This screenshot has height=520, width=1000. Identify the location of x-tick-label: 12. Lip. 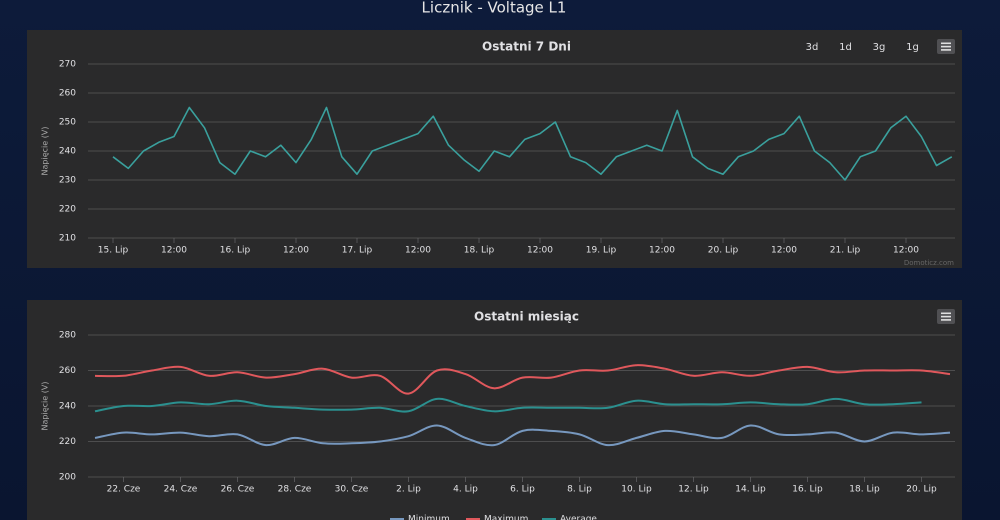
(693, 490).